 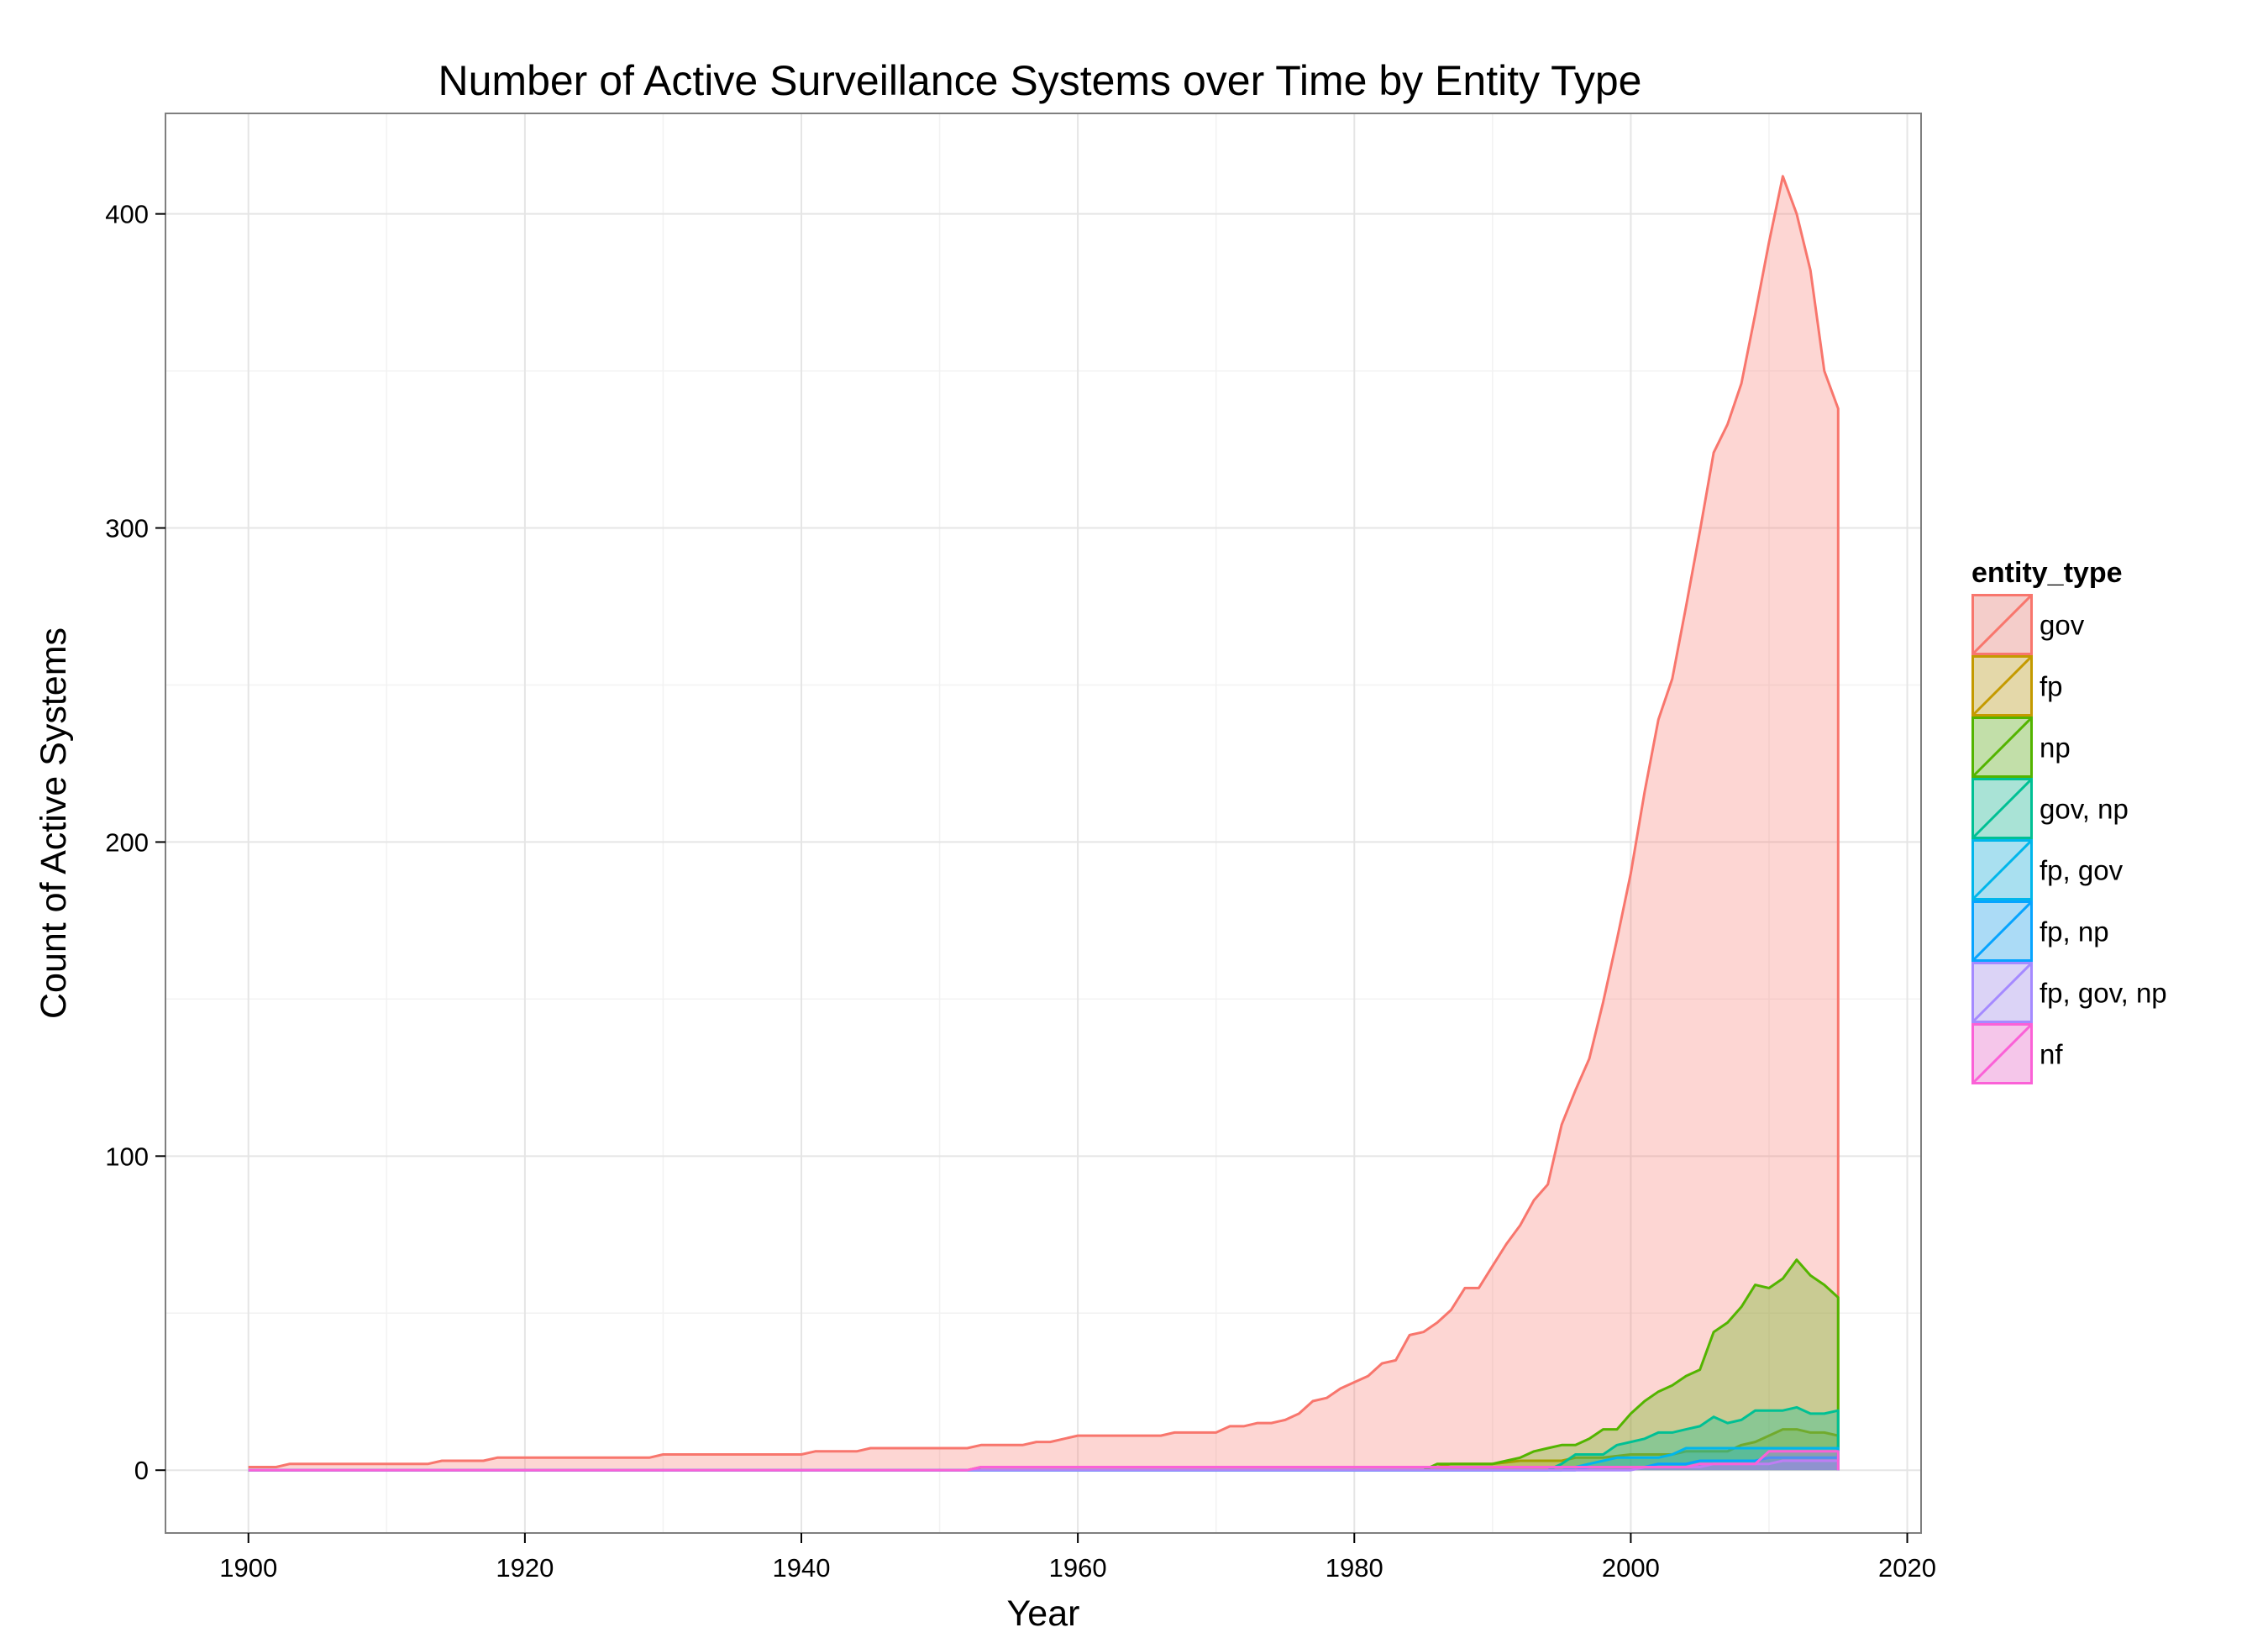 I want to click on legend-item-fp-np: fp, np, so click(x=2040, y=931).